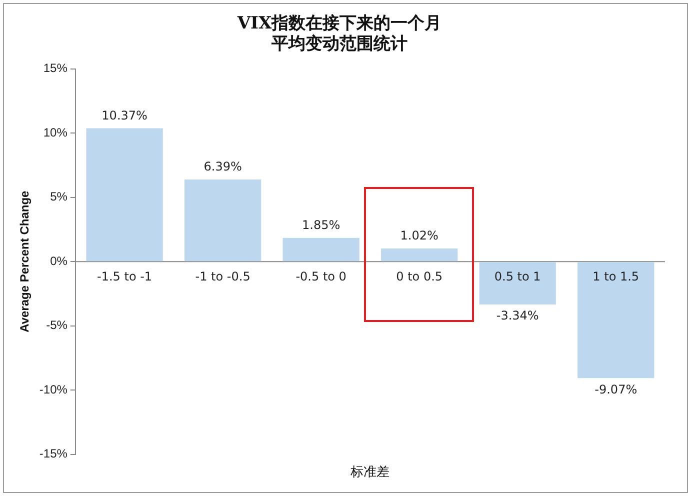 The height and width of the screenshot is (498, 693). I want to click on data-label: 1.02%, so click(419, 235).